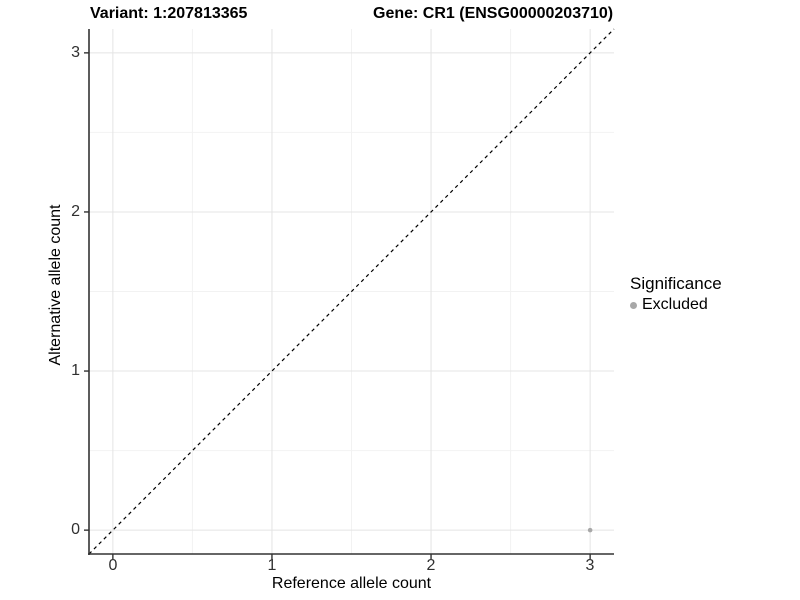 The width and height of the screenshot is (800, 600). What do you see at coordinates (75, 370) in the screenshot?
I see `y-tick-1: 1` at bounding box center [75, 370].